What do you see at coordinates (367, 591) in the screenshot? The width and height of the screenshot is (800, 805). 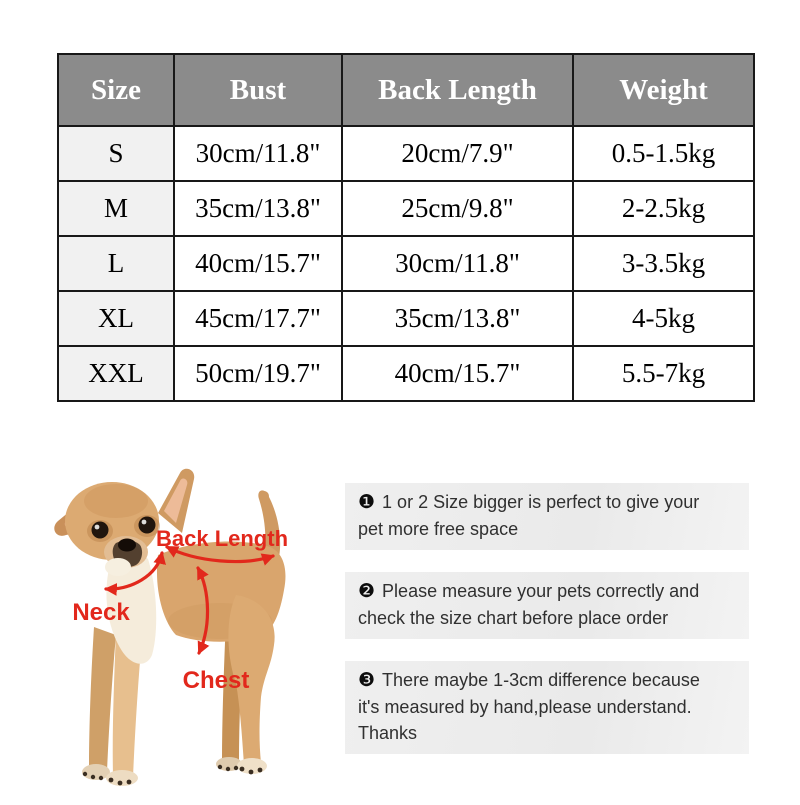 I see `note-2-bullet-icon: ❷` at bounding box center [367, 591].